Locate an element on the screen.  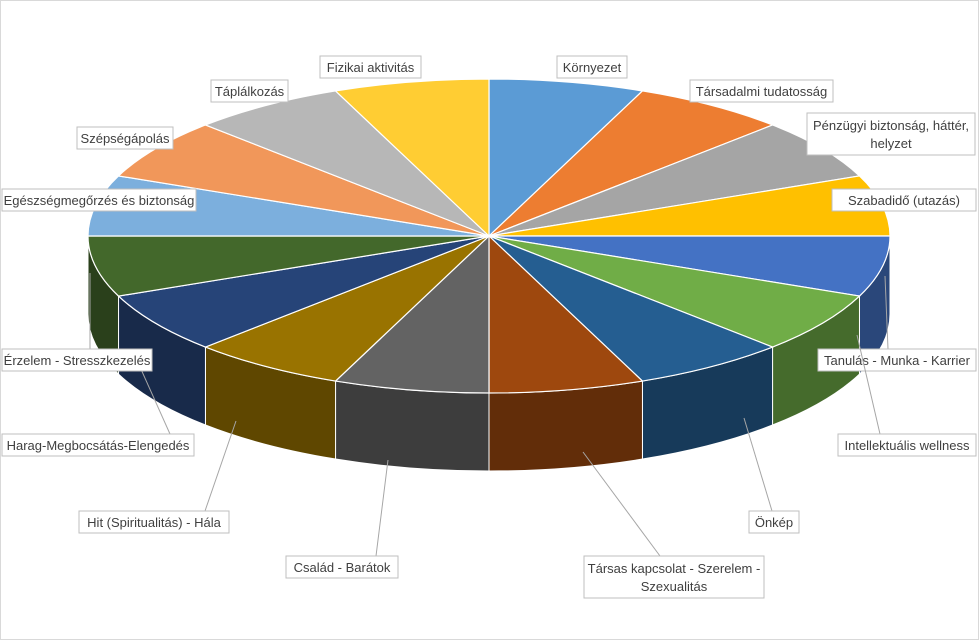
data-label-4-line-1: Szabadidő (utazás) is located at coordinates (904, 200).